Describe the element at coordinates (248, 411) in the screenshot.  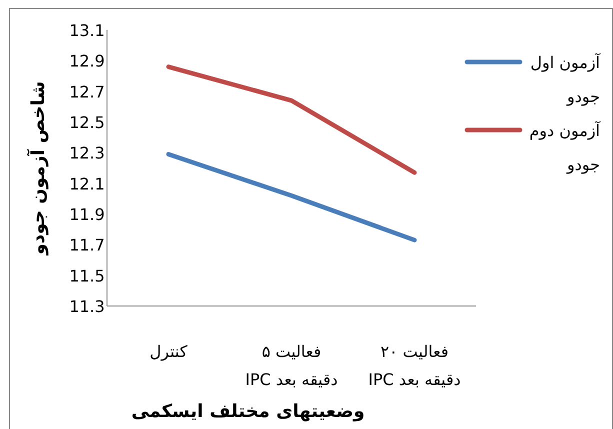
I see `x-axis-title: وضعیتهای مختلف ایسکمی` at that location.